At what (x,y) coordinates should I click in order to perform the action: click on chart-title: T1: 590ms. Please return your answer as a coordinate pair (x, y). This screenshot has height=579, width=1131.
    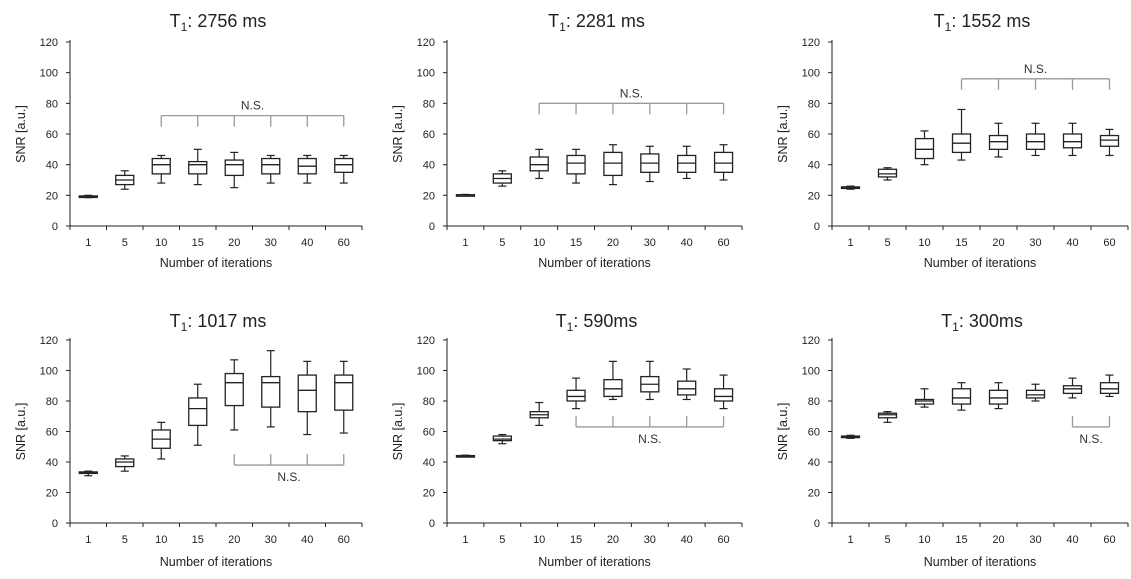
    Looking at the image, I should click on (597, 322).